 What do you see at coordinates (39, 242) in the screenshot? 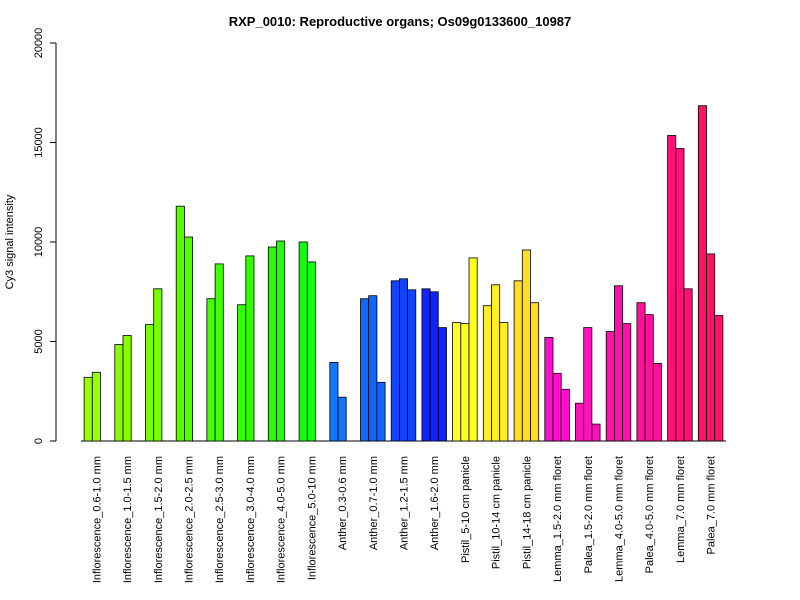
I see `y-tick-label: 10000` at bounding box center [39, 242].